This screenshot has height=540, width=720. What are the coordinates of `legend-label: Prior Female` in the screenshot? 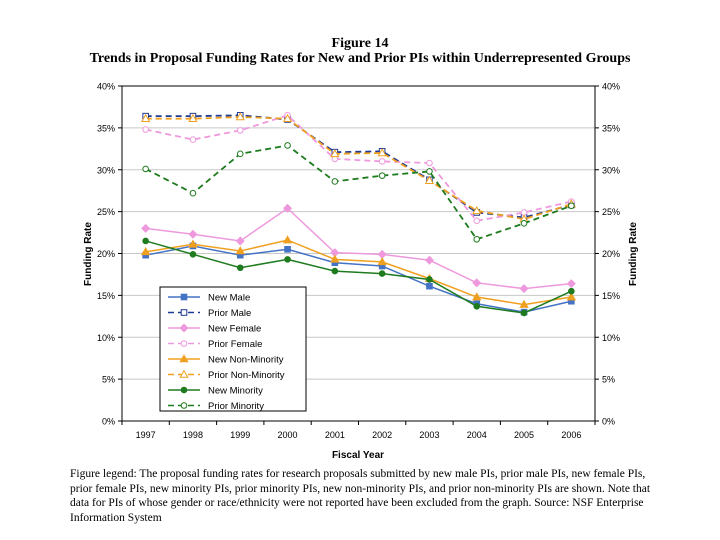 It's located at (235, 344).